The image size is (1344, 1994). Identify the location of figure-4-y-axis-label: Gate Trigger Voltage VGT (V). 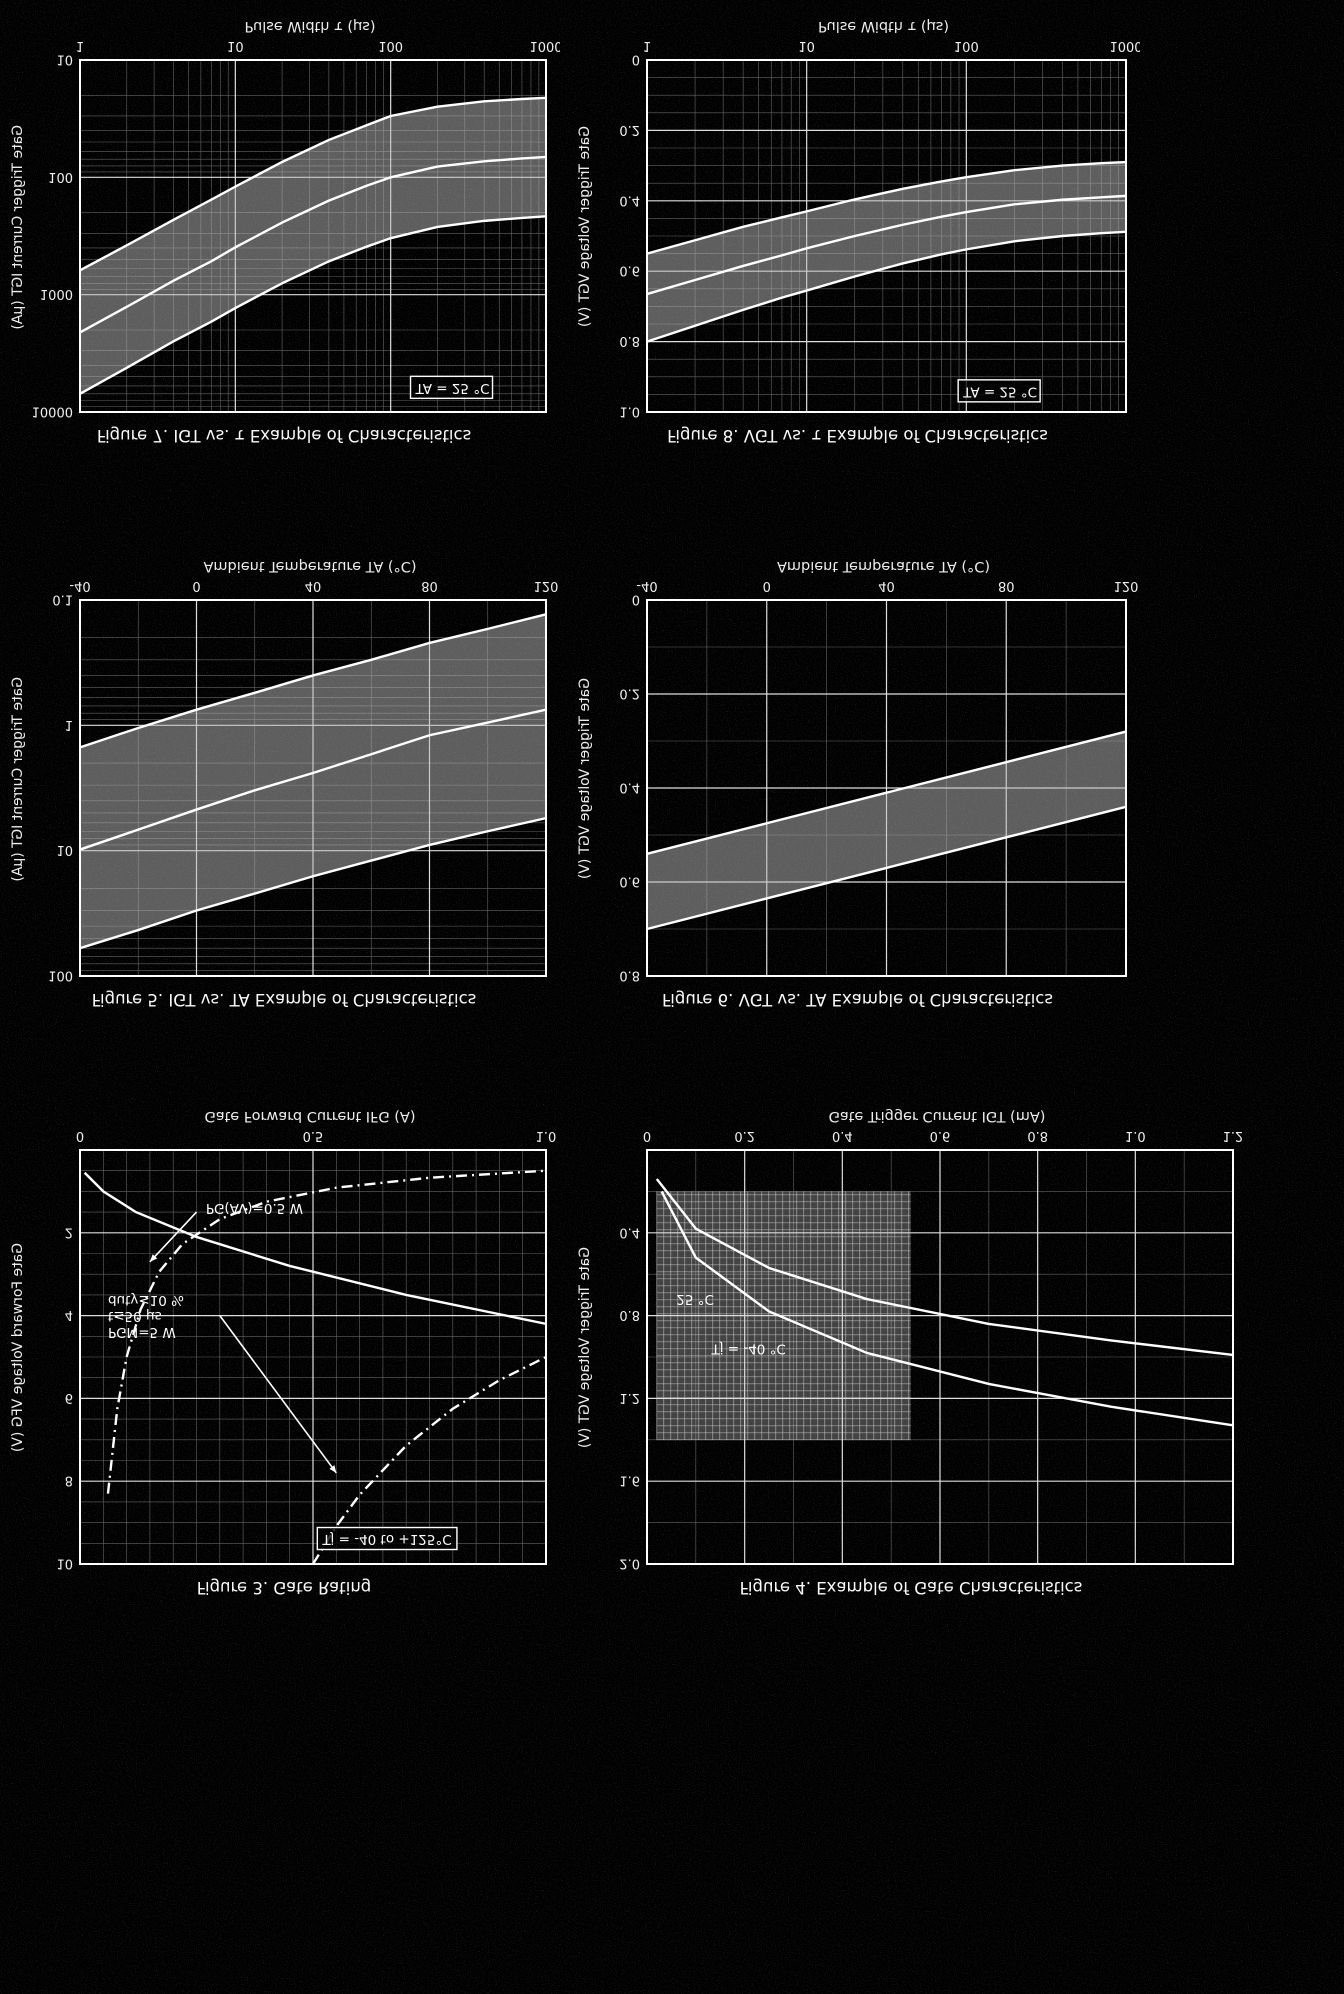
(585, 1348).